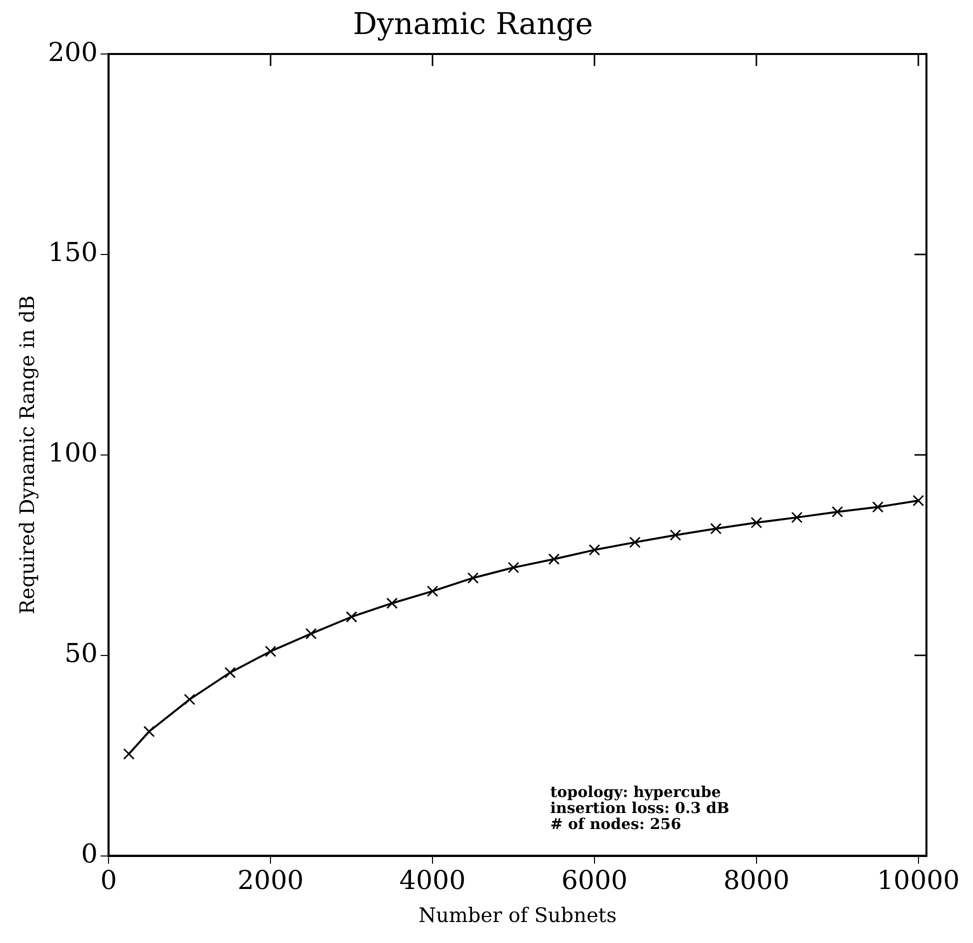  Describe the element at coordinates (73, 53) in the screenshot. I see `y-tick-label: 200` at that location.